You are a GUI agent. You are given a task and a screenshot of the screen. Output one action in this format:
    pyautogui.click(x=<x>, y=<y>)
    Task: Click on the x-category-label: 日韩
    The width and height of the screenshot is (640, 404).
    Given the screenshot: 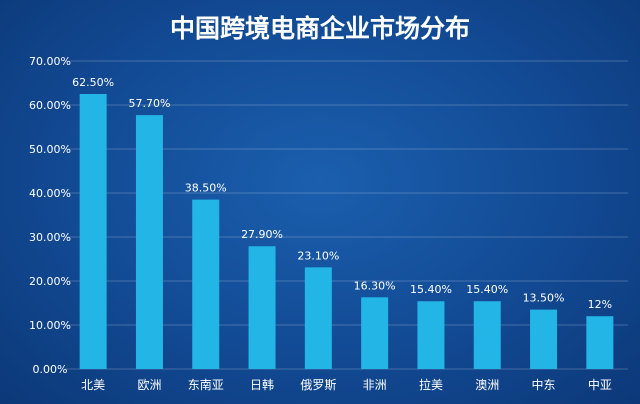 What is the action you would take?
    pyautogui.click(x=262, y=384)
    